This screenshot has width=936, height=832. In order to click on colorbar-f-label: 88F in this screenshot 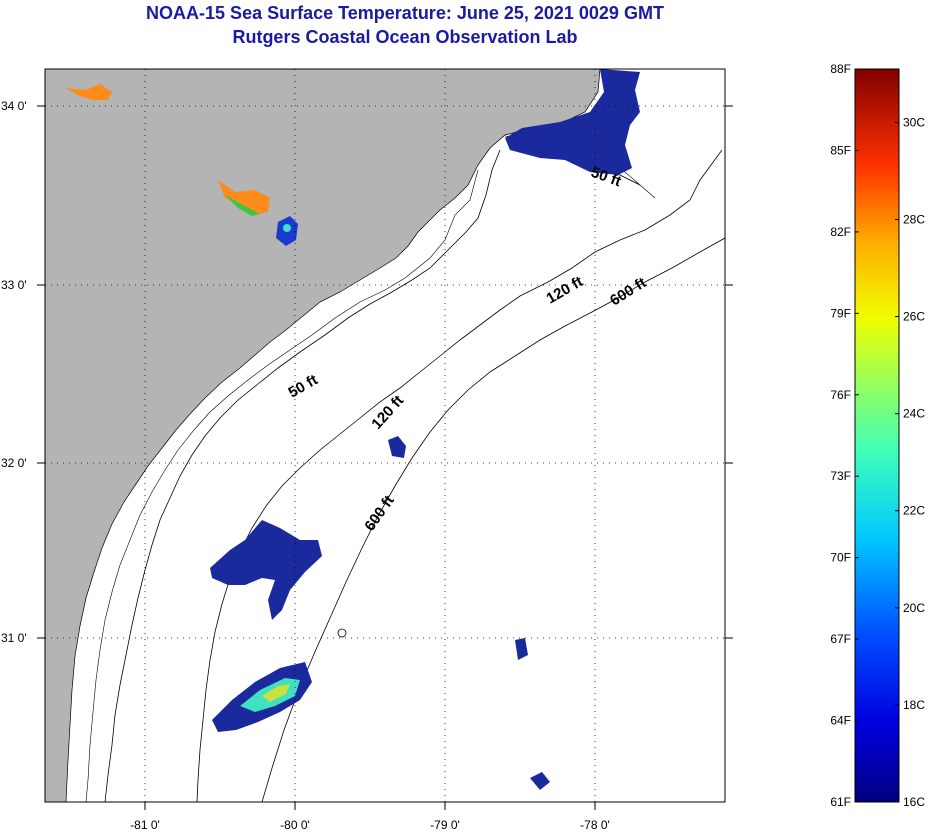, I will do `click(840, 69)`.